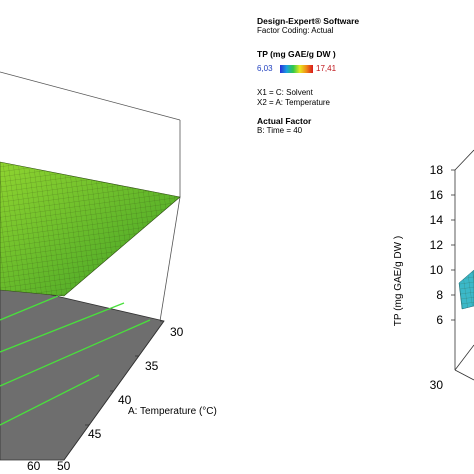 The height and width of the screenshot is (474, 474). I want to click on z-tick-label: 10, so click(437, 270).